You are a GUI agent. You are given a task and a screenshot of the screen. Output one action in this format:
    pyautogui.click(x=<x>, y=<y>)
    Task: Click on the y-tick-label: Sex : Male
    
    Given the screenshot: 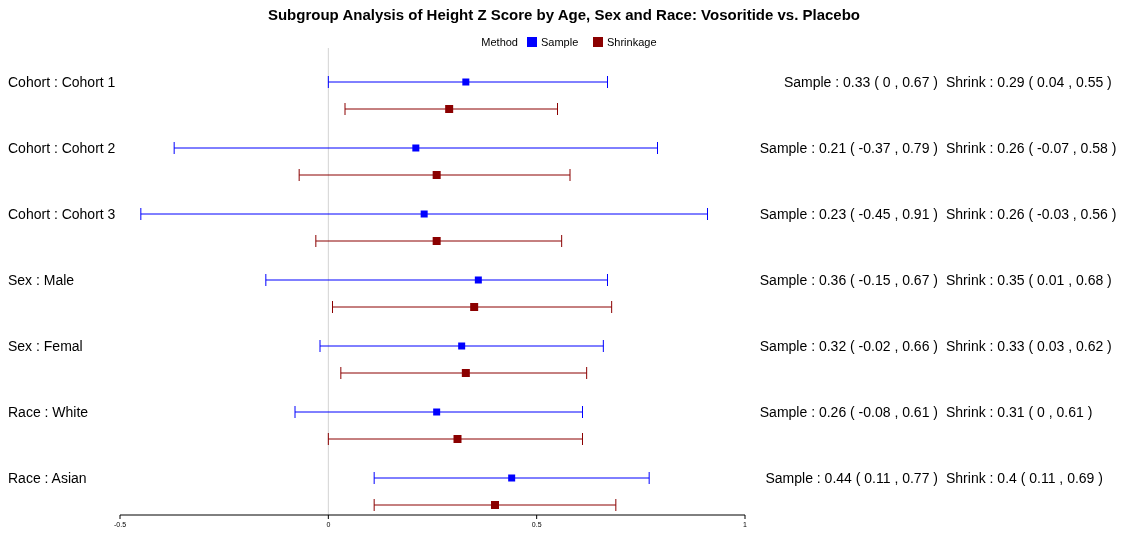 What is the action you would take?
    pyautogui.click(x=41, y=280)
    